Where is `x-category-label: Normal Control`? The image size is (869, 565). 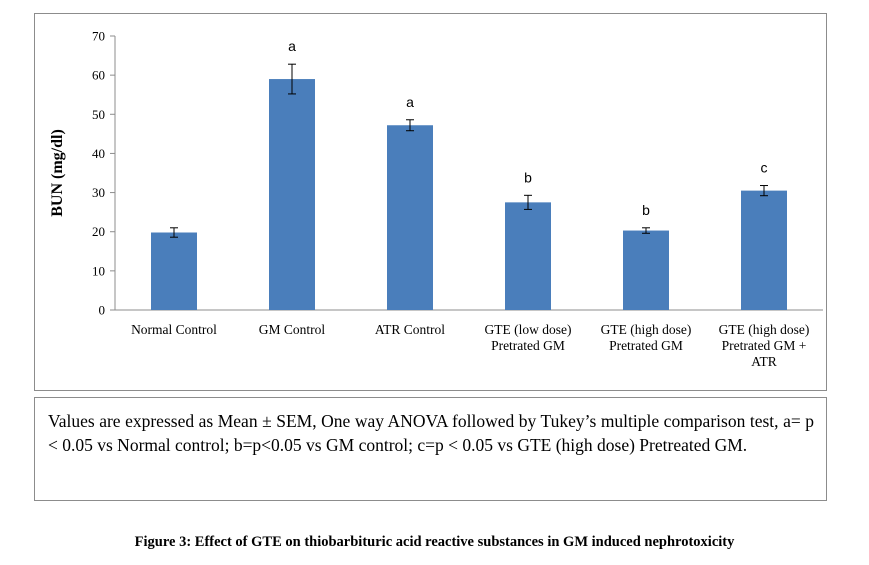
x-category-label: Normal Control is located at coordinates (174, 329).